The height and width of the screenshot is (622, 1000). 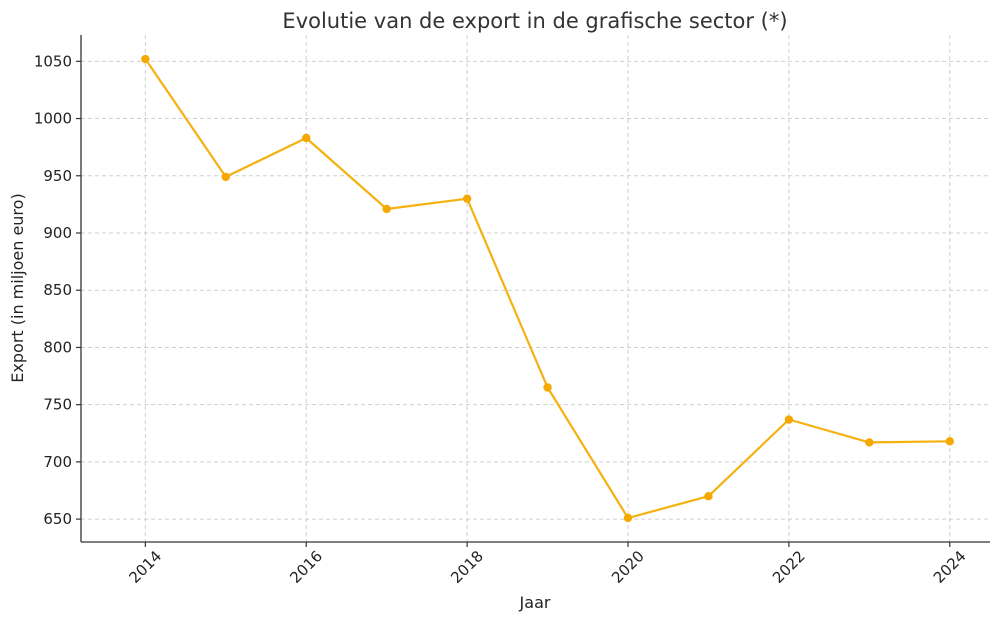 I want to click on x-tick-label: 2016, so click(x=306, y=567).